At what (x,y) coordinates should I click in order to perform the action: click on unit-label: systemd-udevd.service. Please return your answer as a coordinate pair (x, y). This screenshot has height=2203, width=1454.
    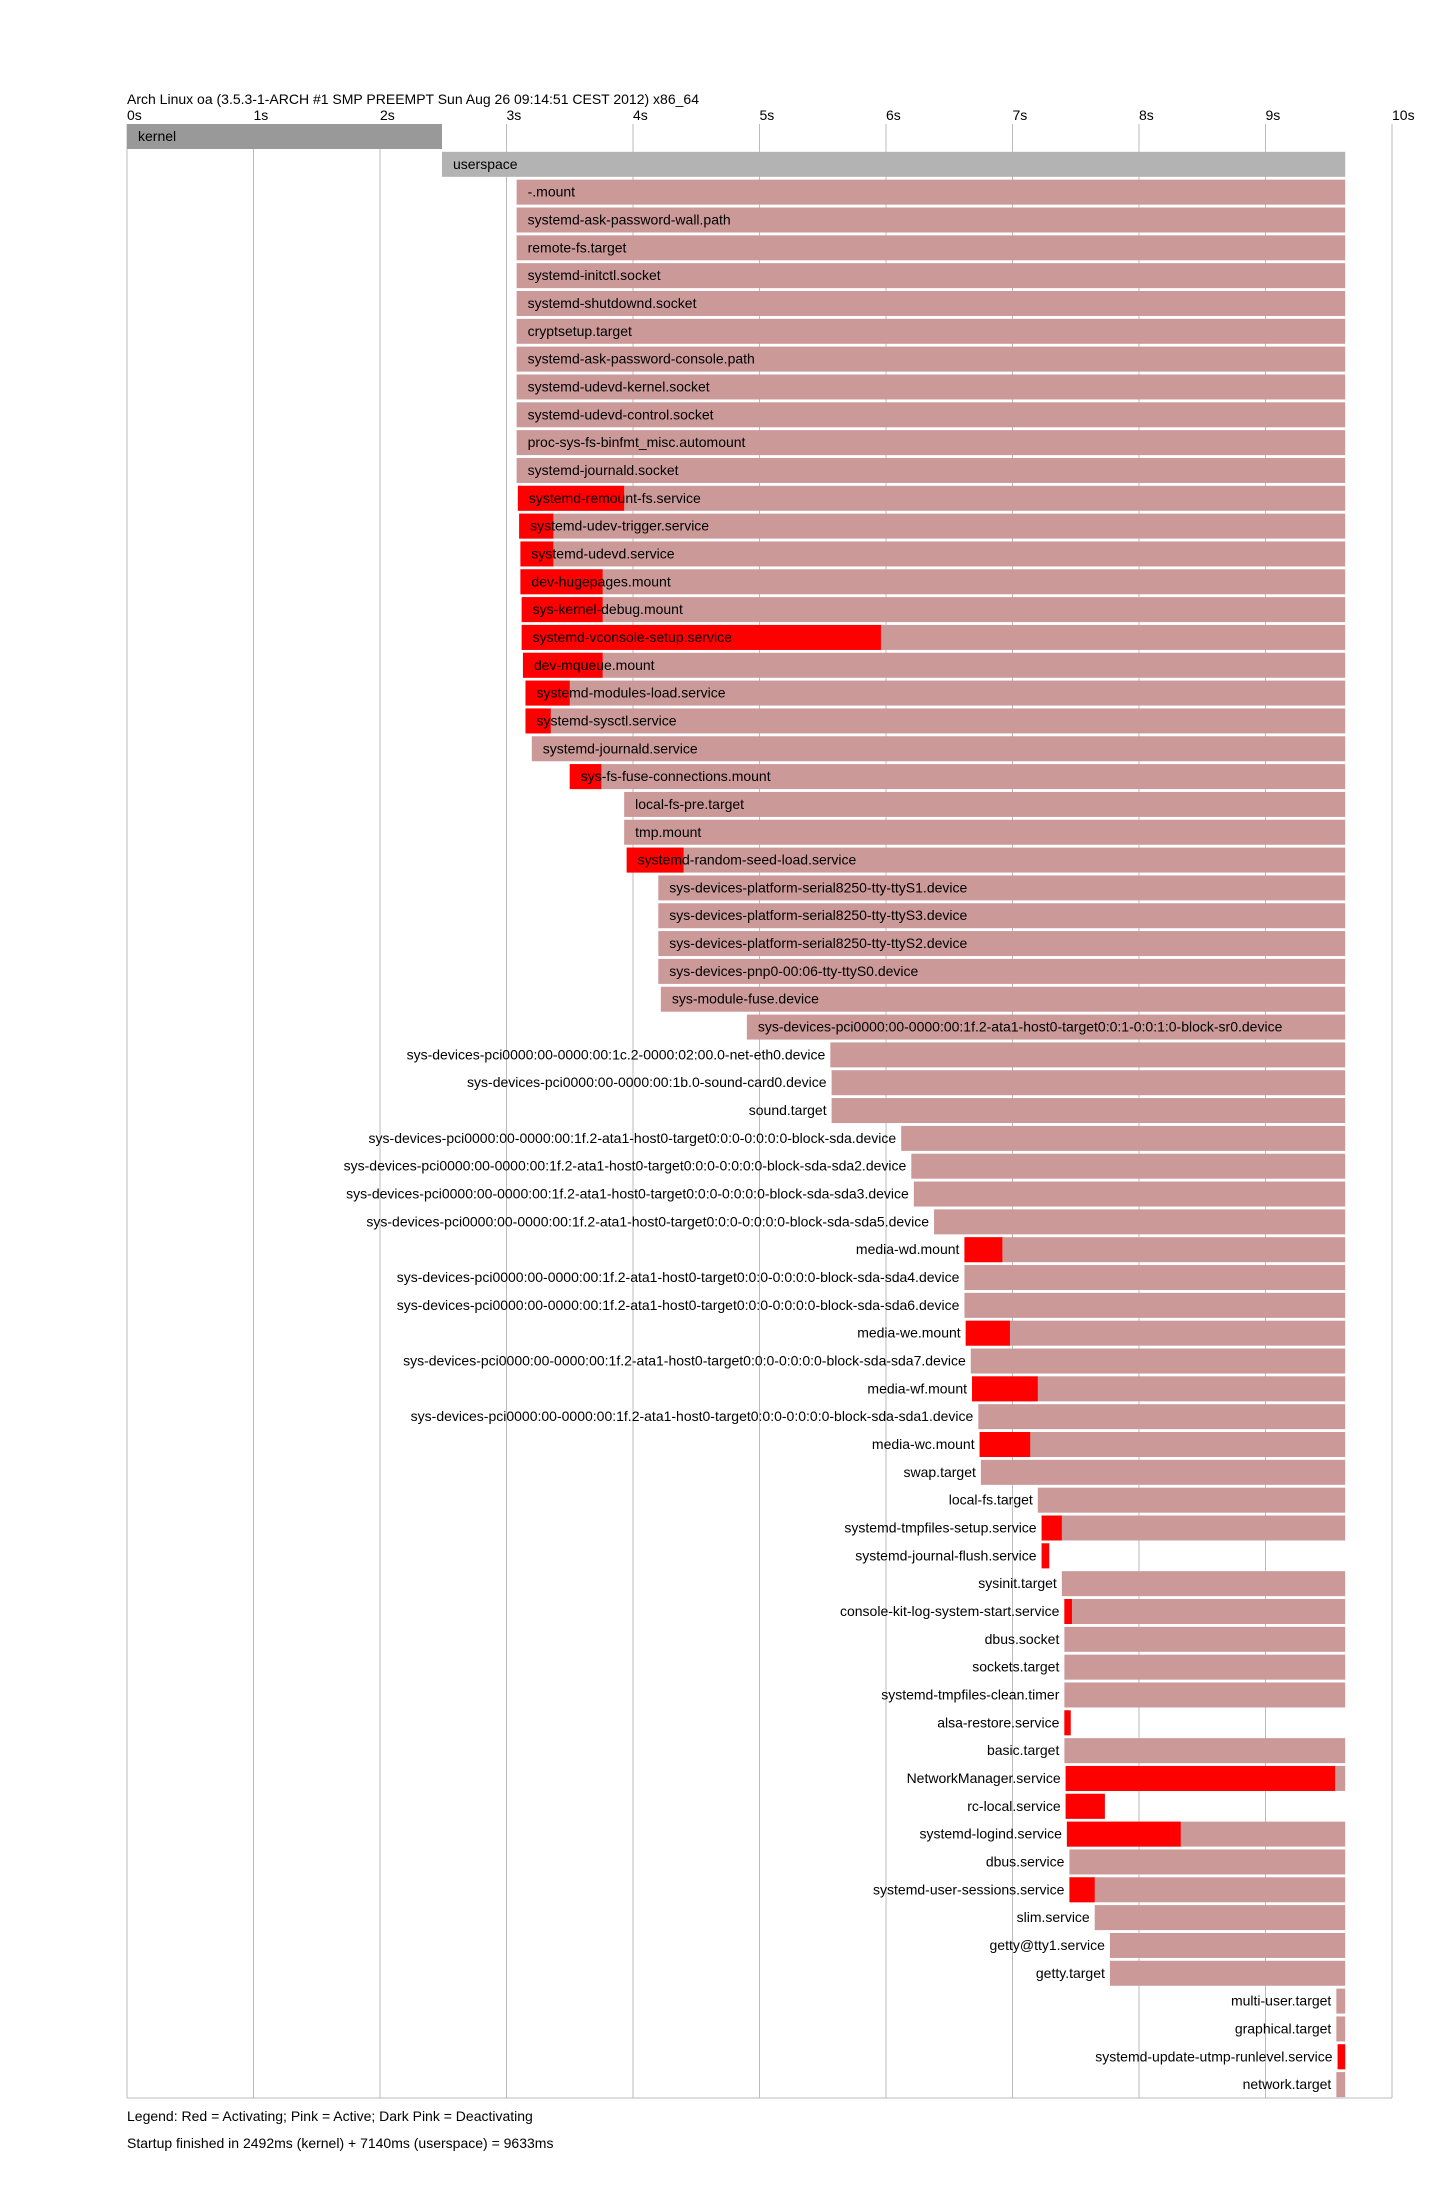
    Looking at the image, I should click on (602, 553).